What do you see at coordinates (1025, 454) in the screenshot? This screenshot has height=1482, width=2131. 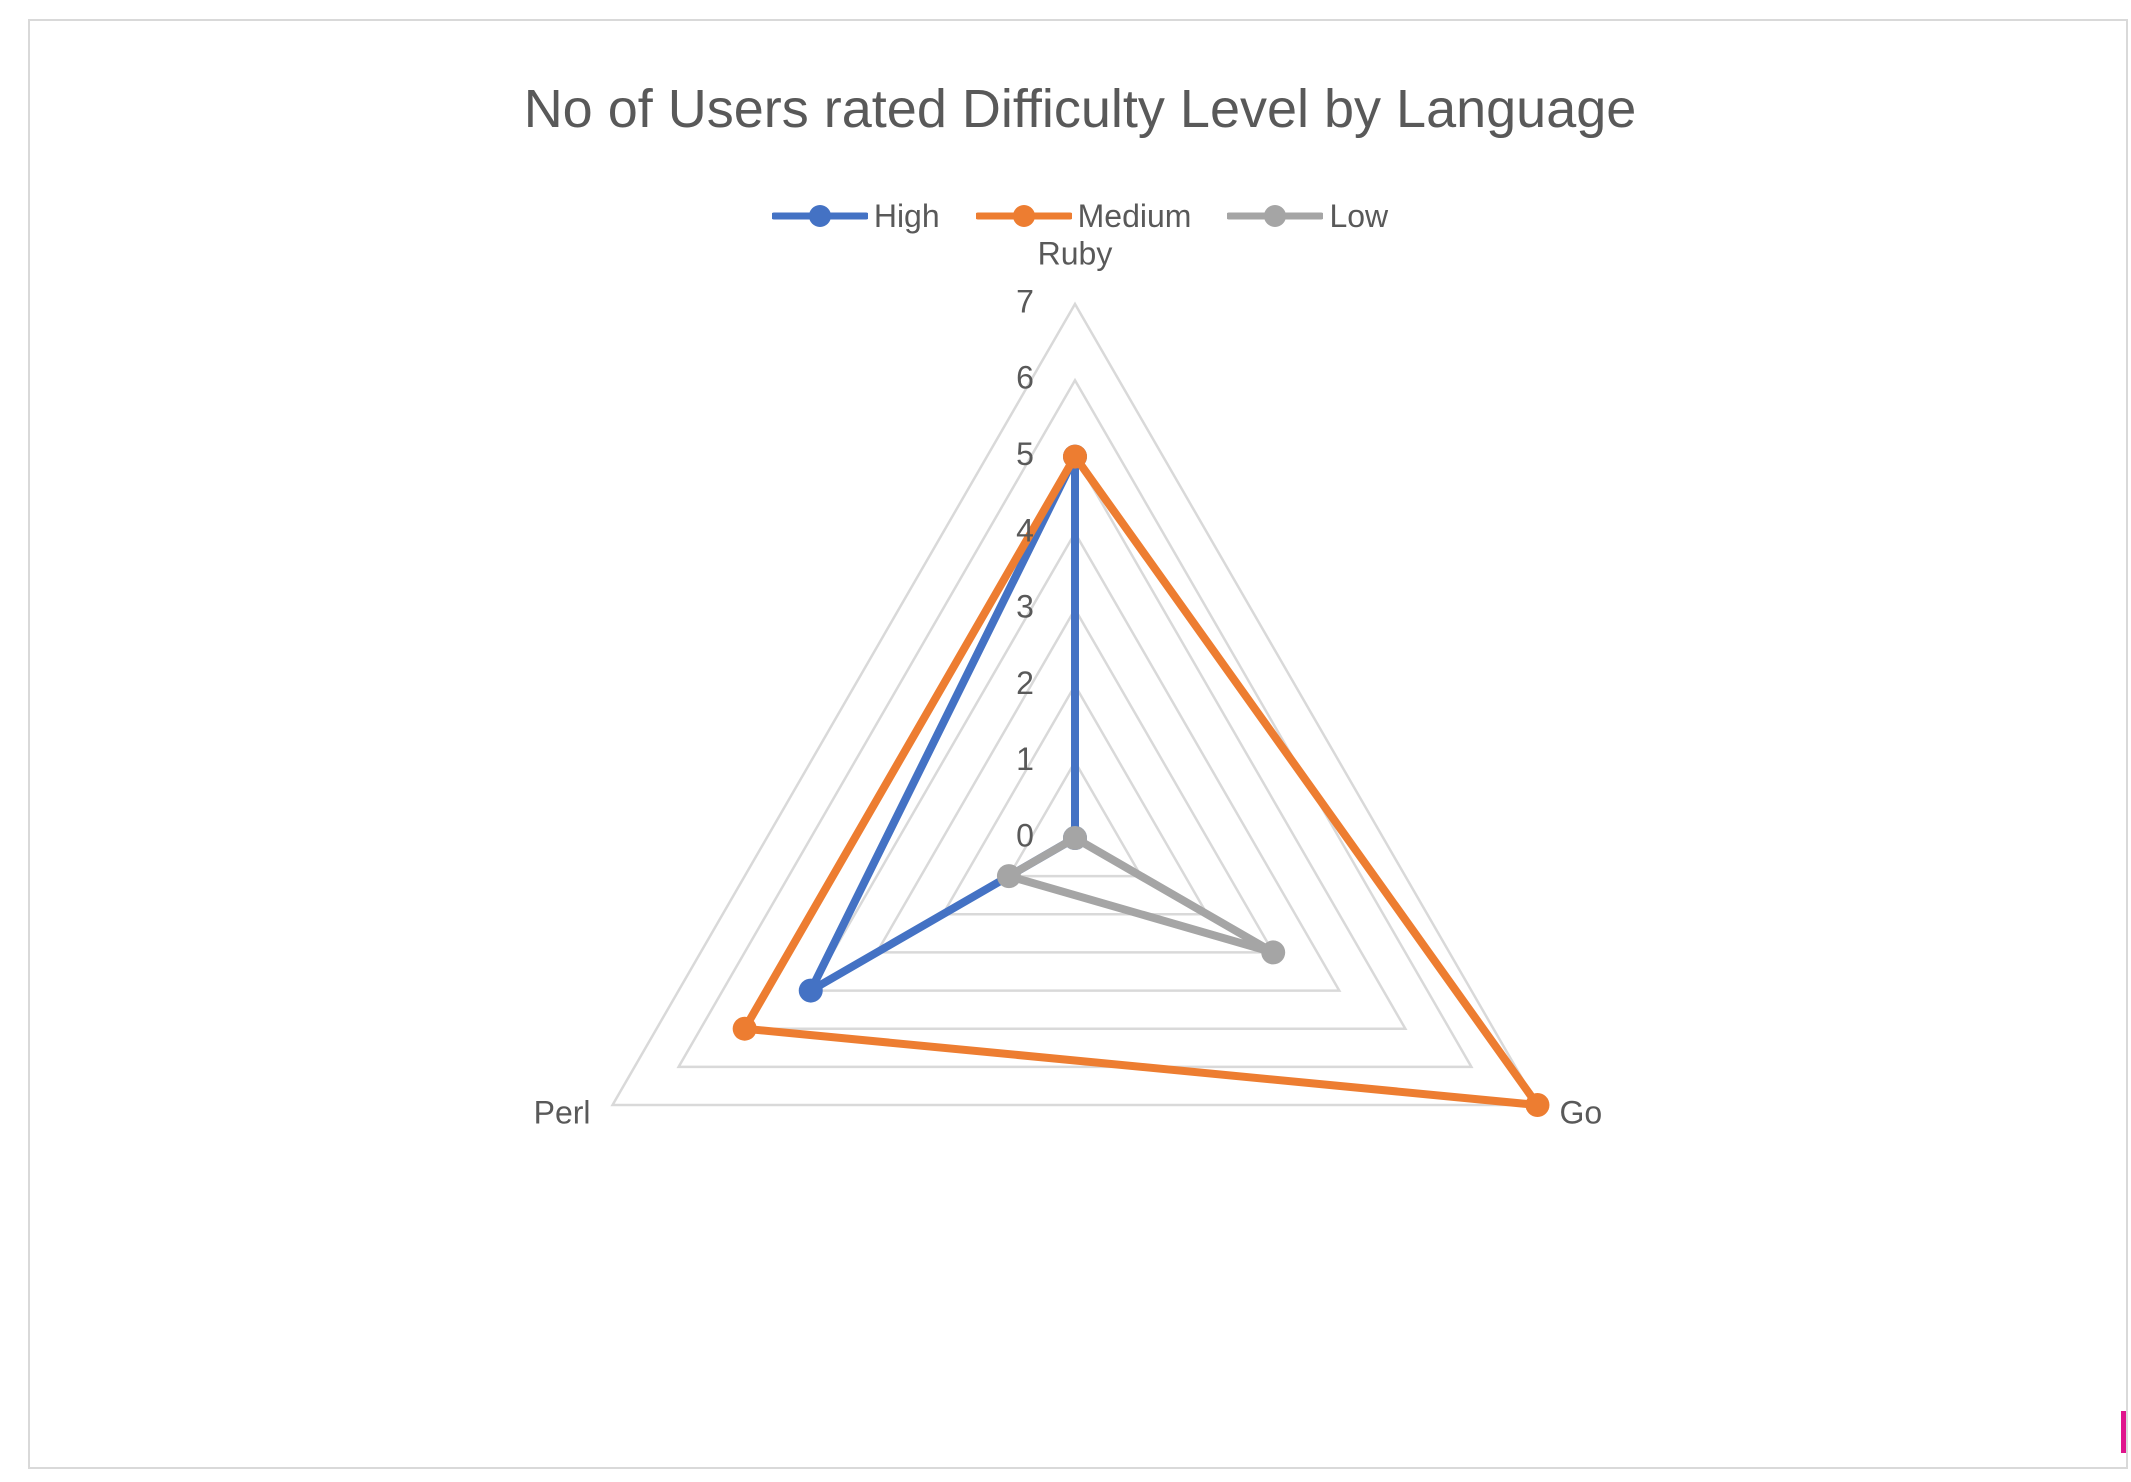 I see `tick-label-5: 5` at bounding box center [1025, 454].